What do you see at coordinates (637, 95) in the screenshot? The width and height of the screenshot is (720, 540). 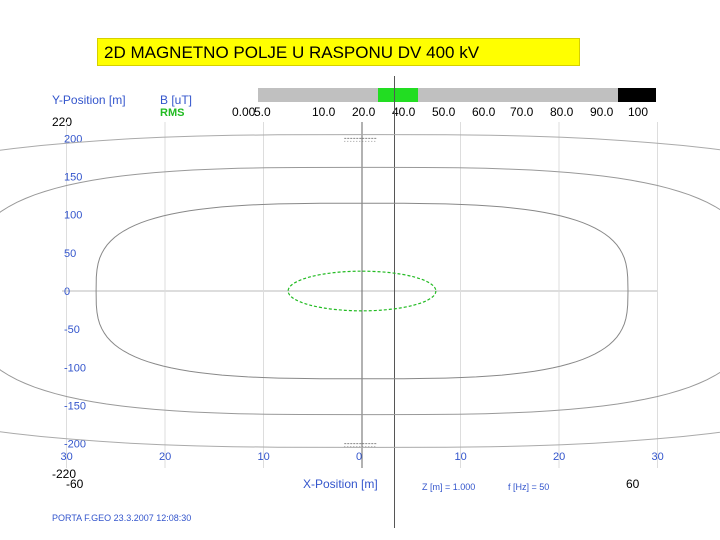 I see `colorbar-max-segment` at bounding box center [637, 95].